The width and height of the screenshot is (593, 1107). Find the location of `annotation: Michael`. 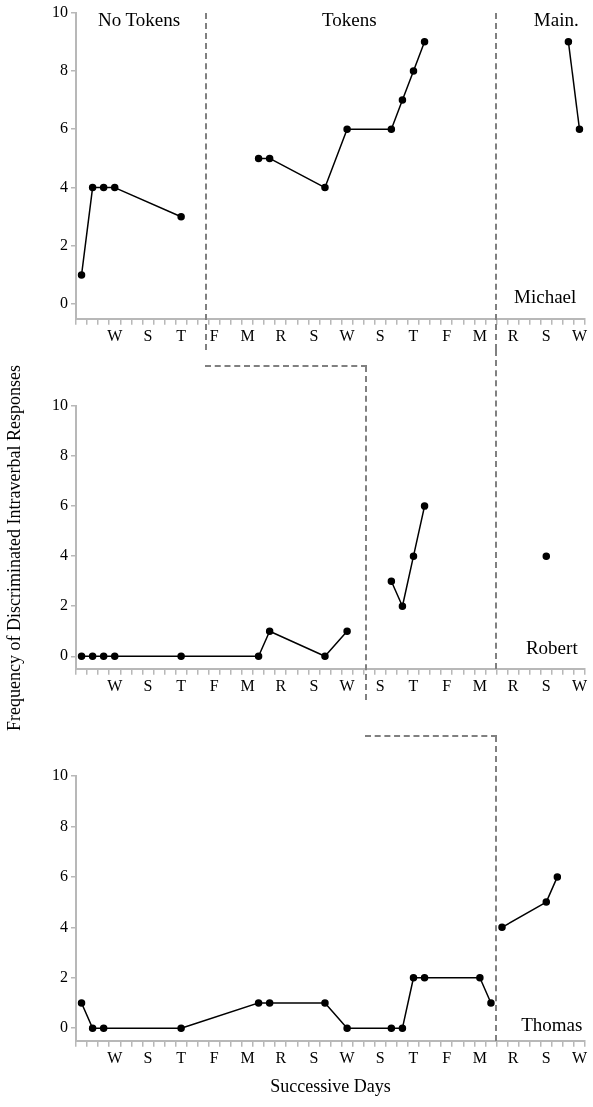

annotation: Michael is located at coordinates (545, 297).